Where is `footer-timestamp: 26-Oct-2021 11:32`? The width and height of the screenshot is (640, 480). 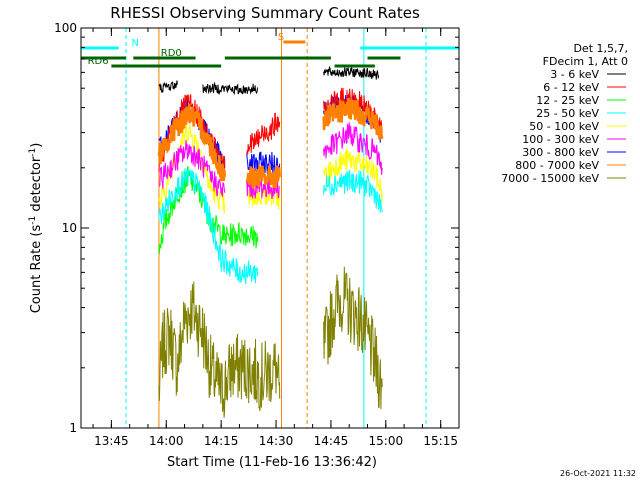 footer-timestamp: 26-Oct-2021 11:32 is located at coordinates (598, 473).